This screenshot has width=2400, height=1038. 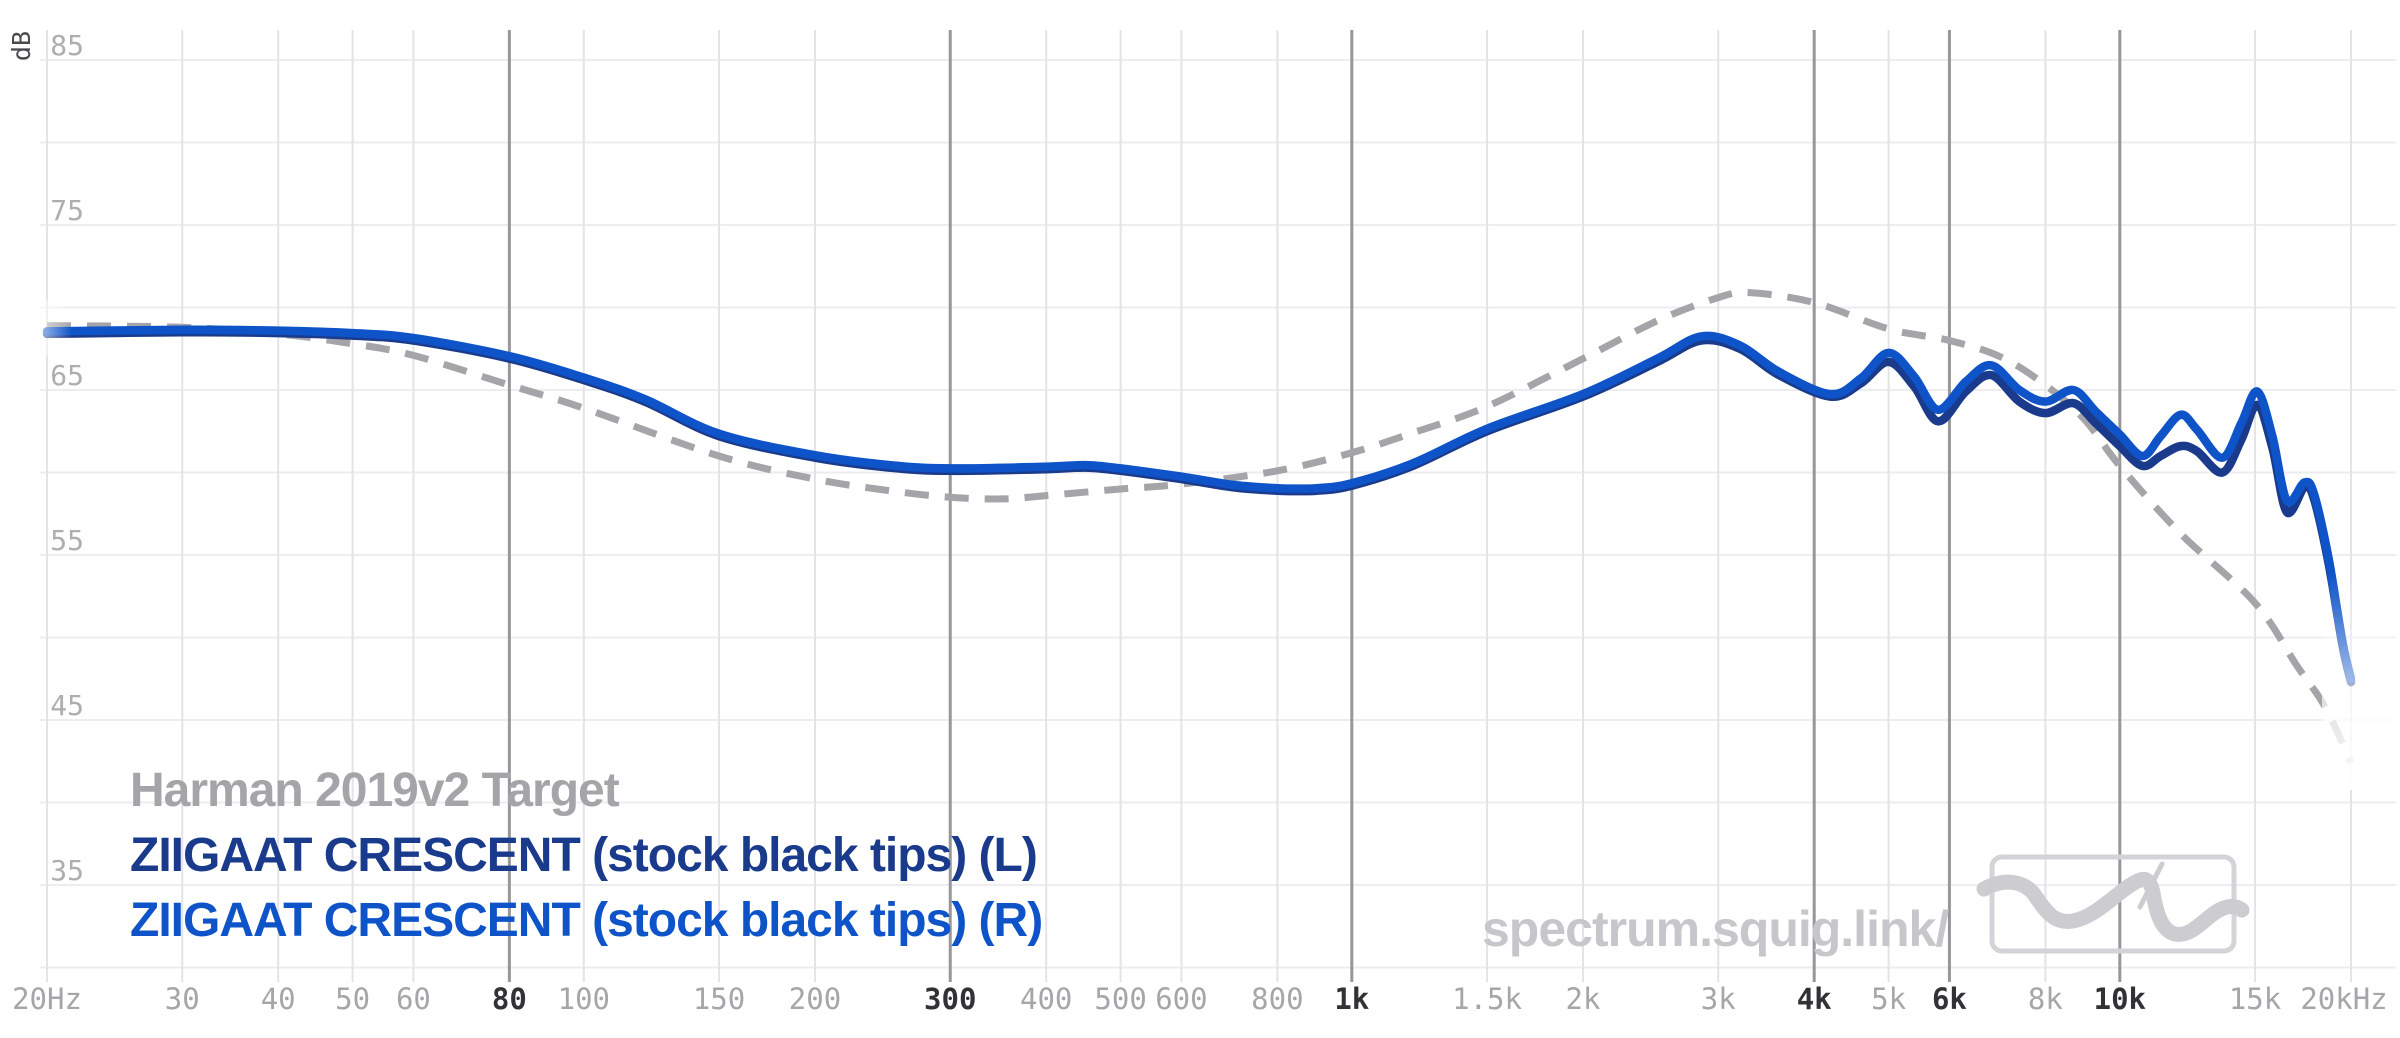 What do you see at coordinates (1888, 999) in the screenshot?
I see `x-tick-label: 5k` at bounding box center [1888, 999].